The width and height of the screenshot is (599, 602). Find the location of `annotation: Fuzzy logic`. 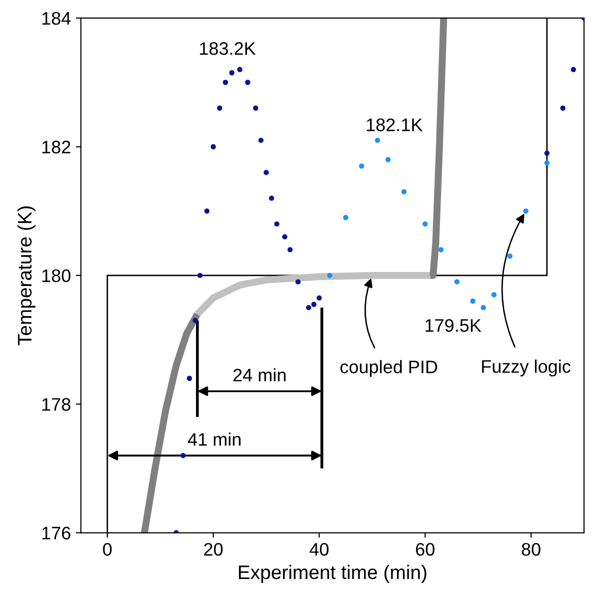

annotation: Fuzzy logic is located at coordinates (526, 368).